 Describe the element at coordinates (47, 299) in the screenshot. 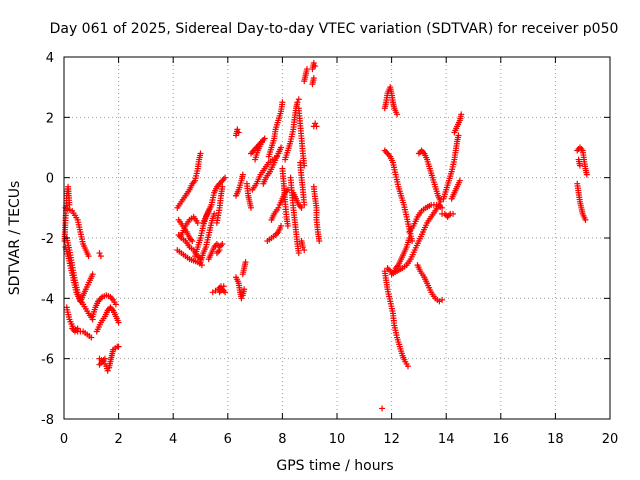

I see `y-tick-label: -4` at that location.